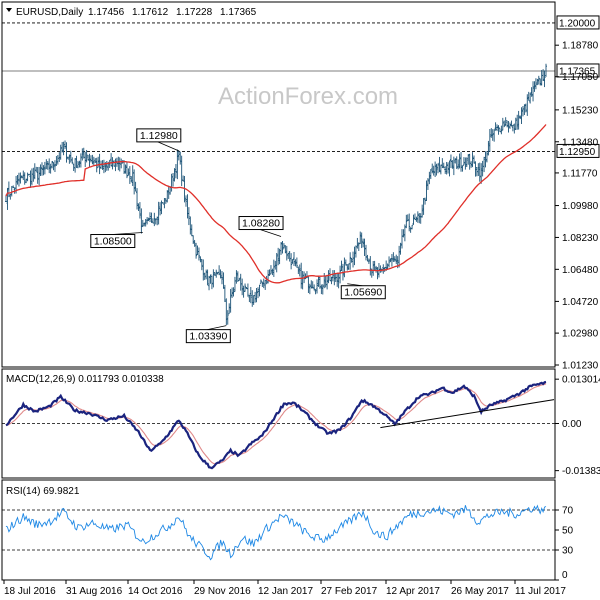 The image size is (600, 600). What do you see at coordinates (85, 379) in the screenshot?
I see `macd-header: MACD(12,26,9) 0.011793 0.010338` at bounding box center [85, 379].